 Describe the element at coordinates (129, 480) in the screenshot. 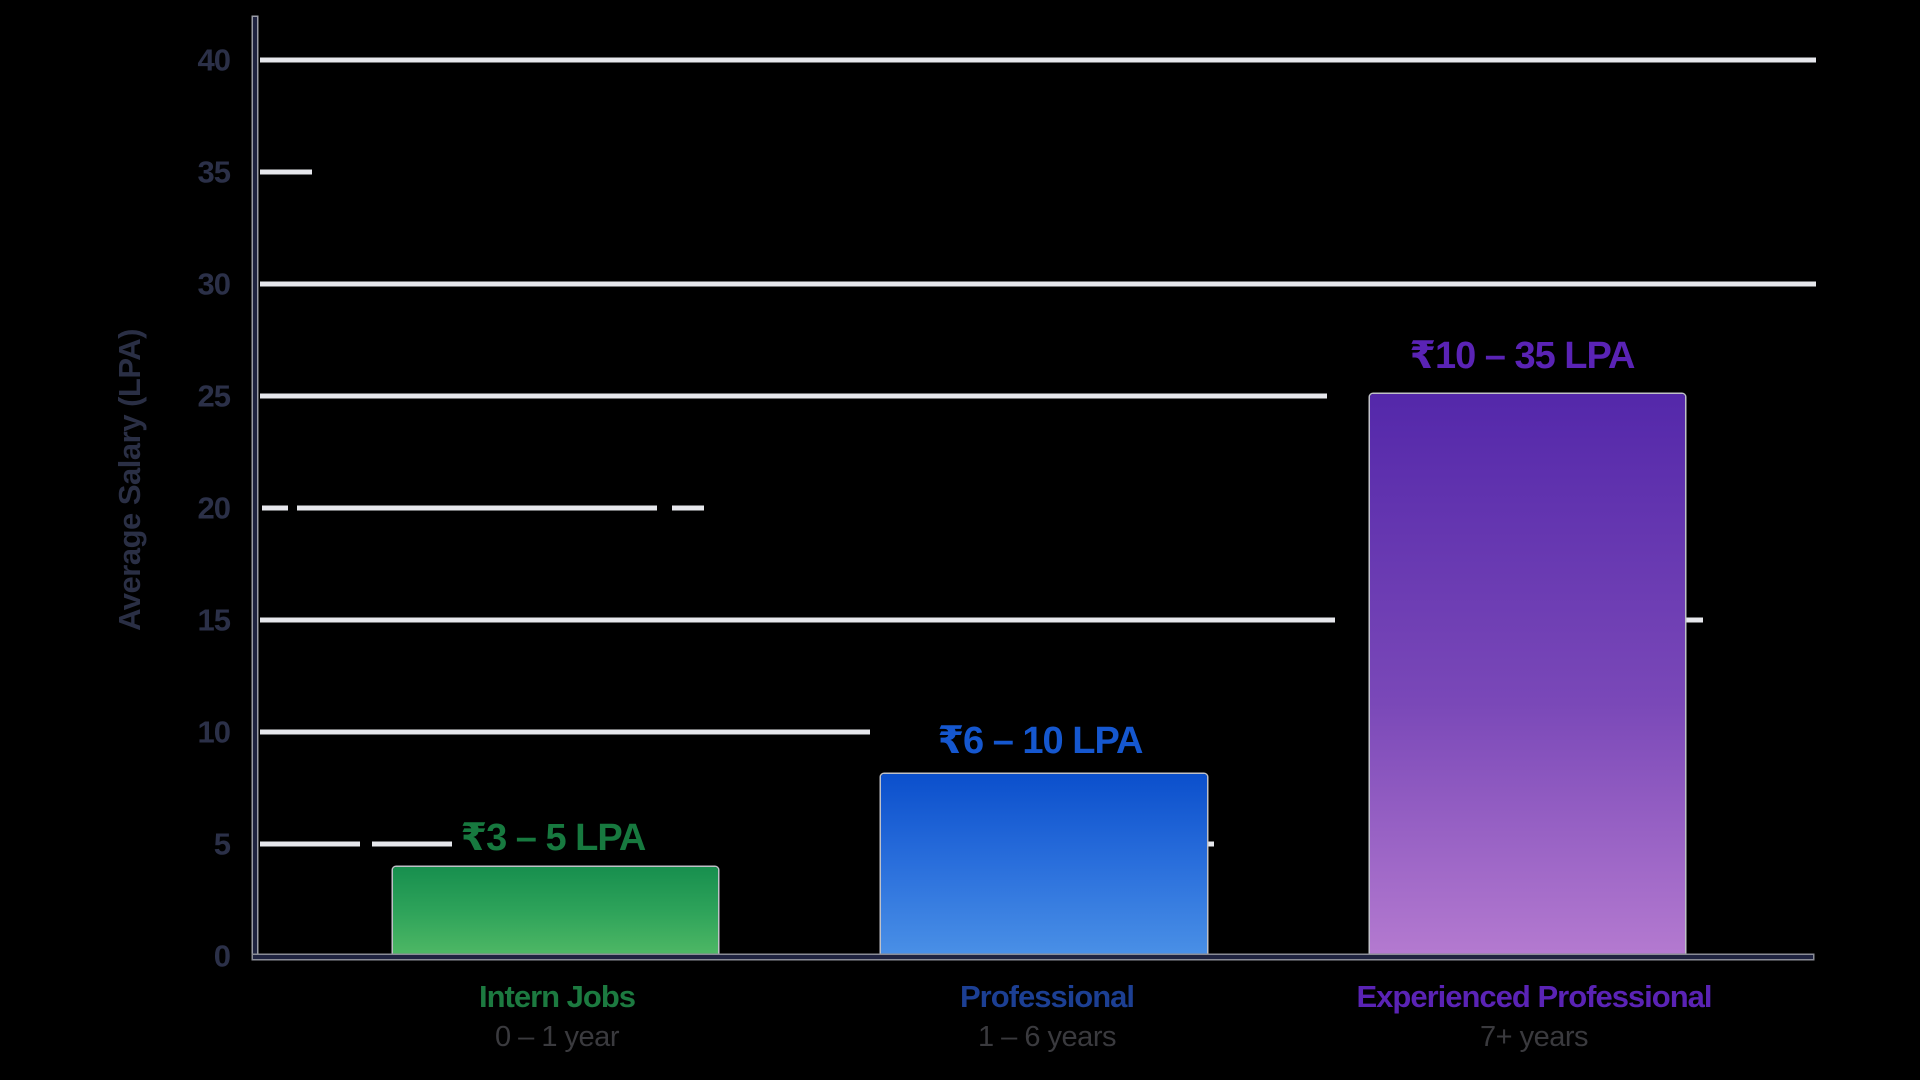

I see `y-axis-title: Average Salary (LPA)` at that location.